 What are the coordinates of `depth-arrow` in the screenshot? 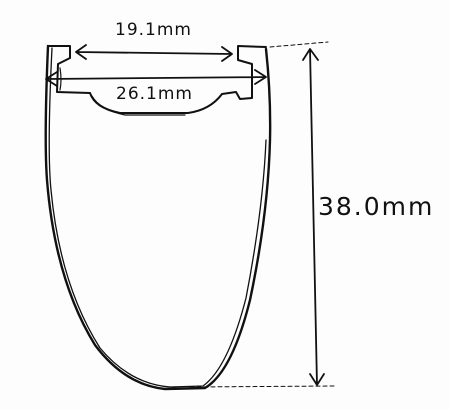 It's located at (313, 217).